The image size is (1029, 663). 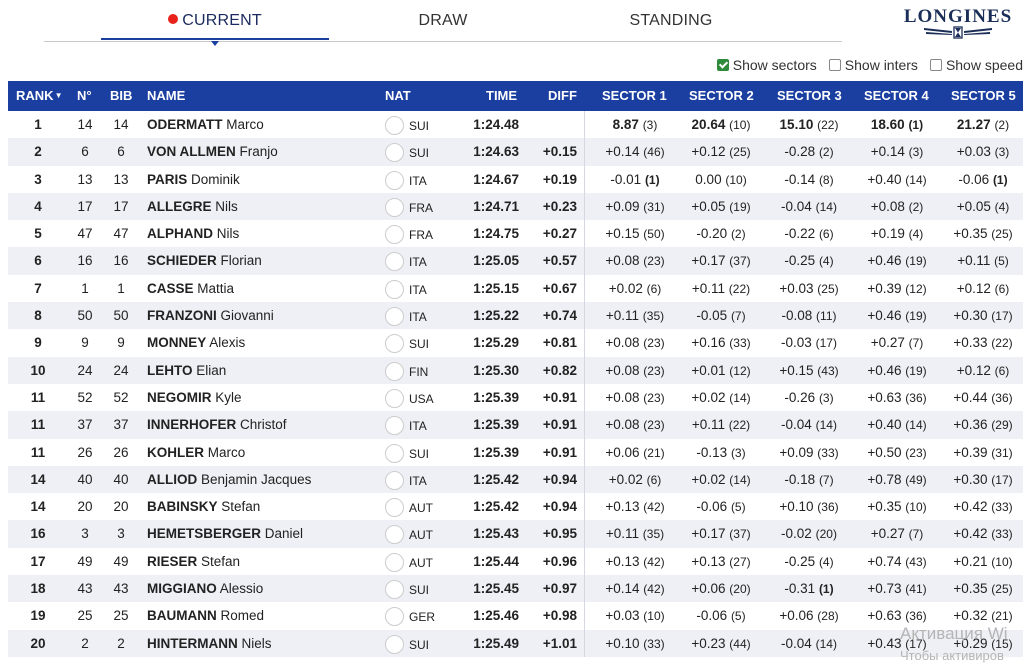 What do you see at coordinates (256, 479) in the screenshot?
I see `athlete-first-name: Benjamin Jacques` at bounding box center [256, 479].